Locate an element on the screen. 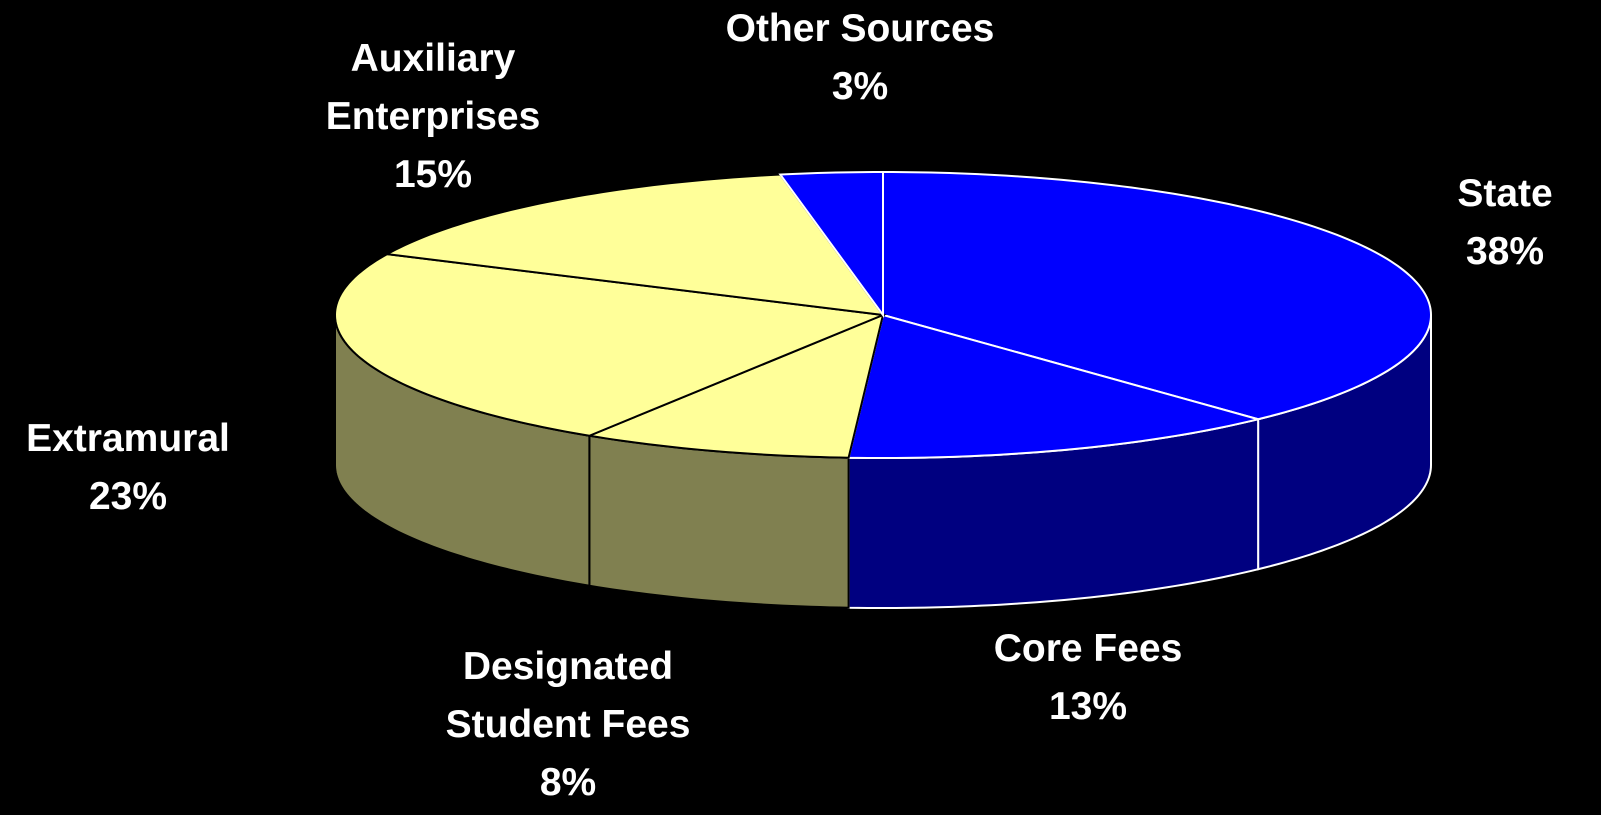 The width and height of the screenshot is (1601, 815). value-label: 13% is located at coordinates (1088, 706).